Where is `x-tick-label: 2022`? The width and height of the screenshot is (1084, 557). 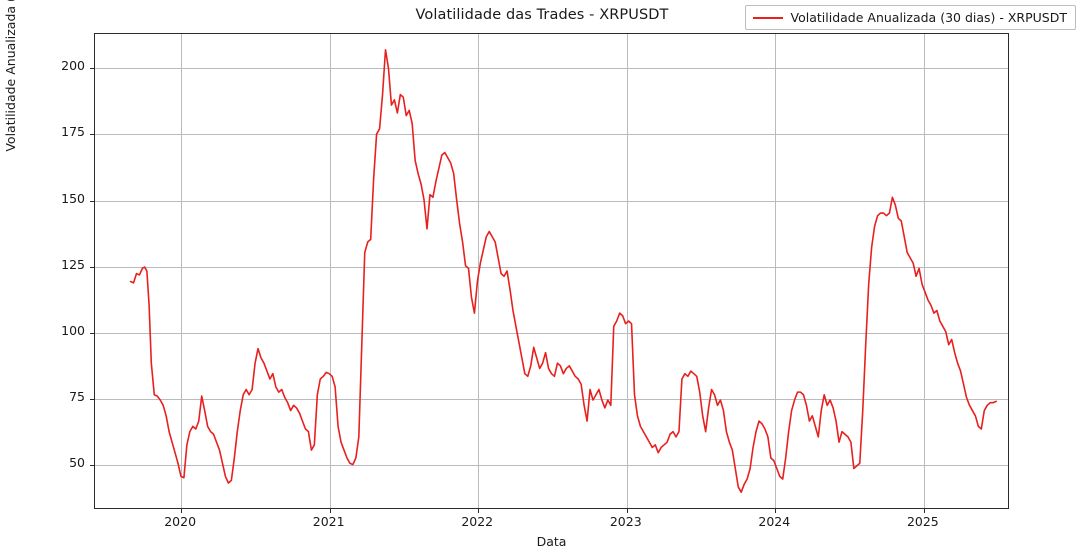
x-tick-label: 2022 is located at coordinates (477, 521).